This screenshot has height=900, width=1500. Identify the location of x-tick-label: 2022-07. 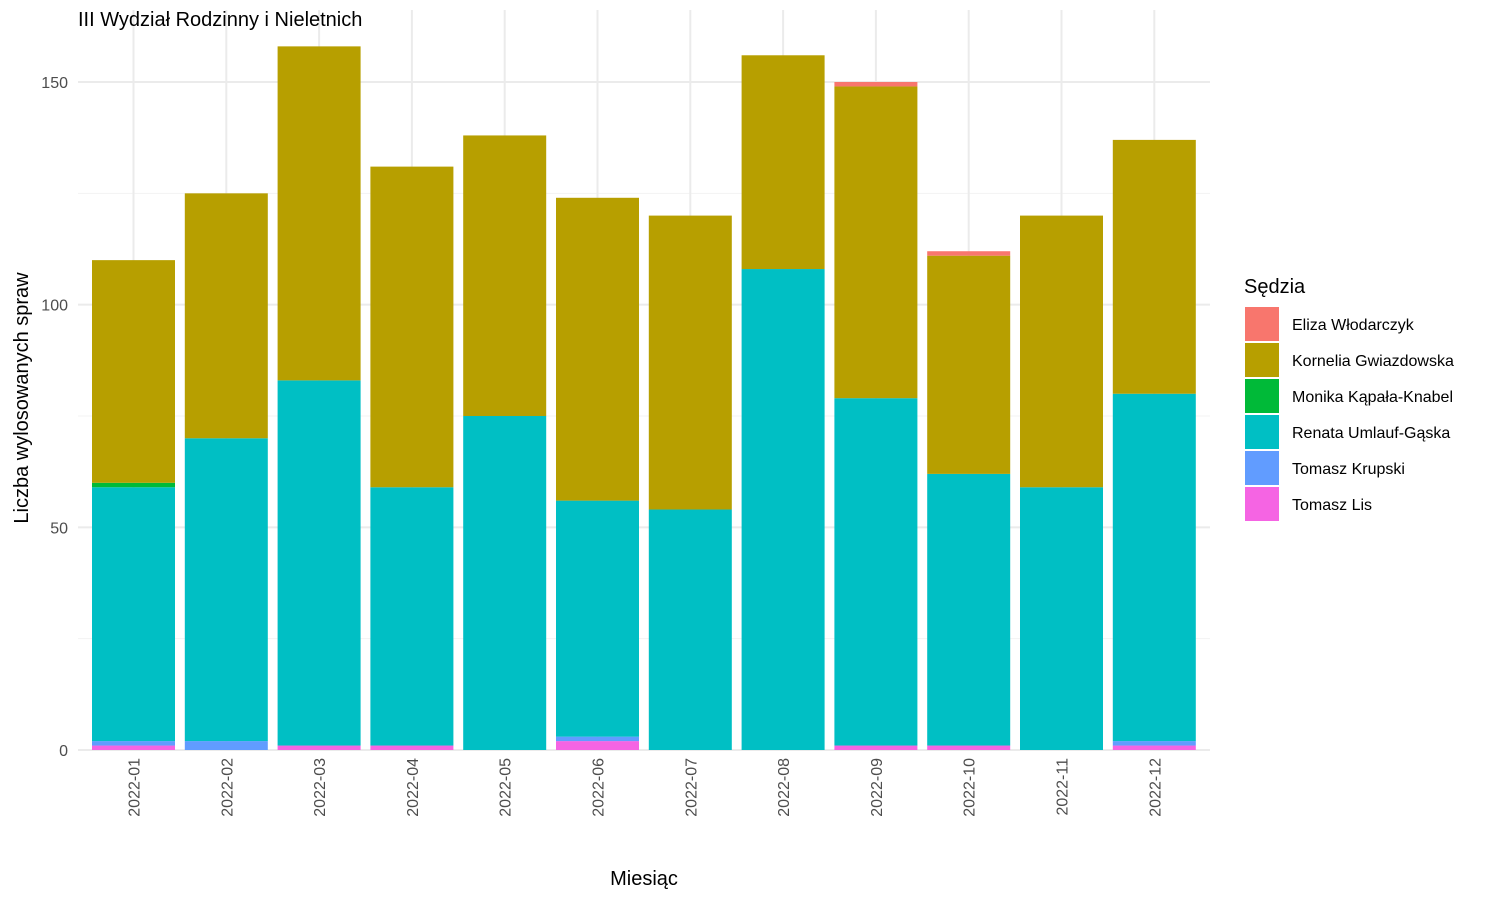
(691, 787).